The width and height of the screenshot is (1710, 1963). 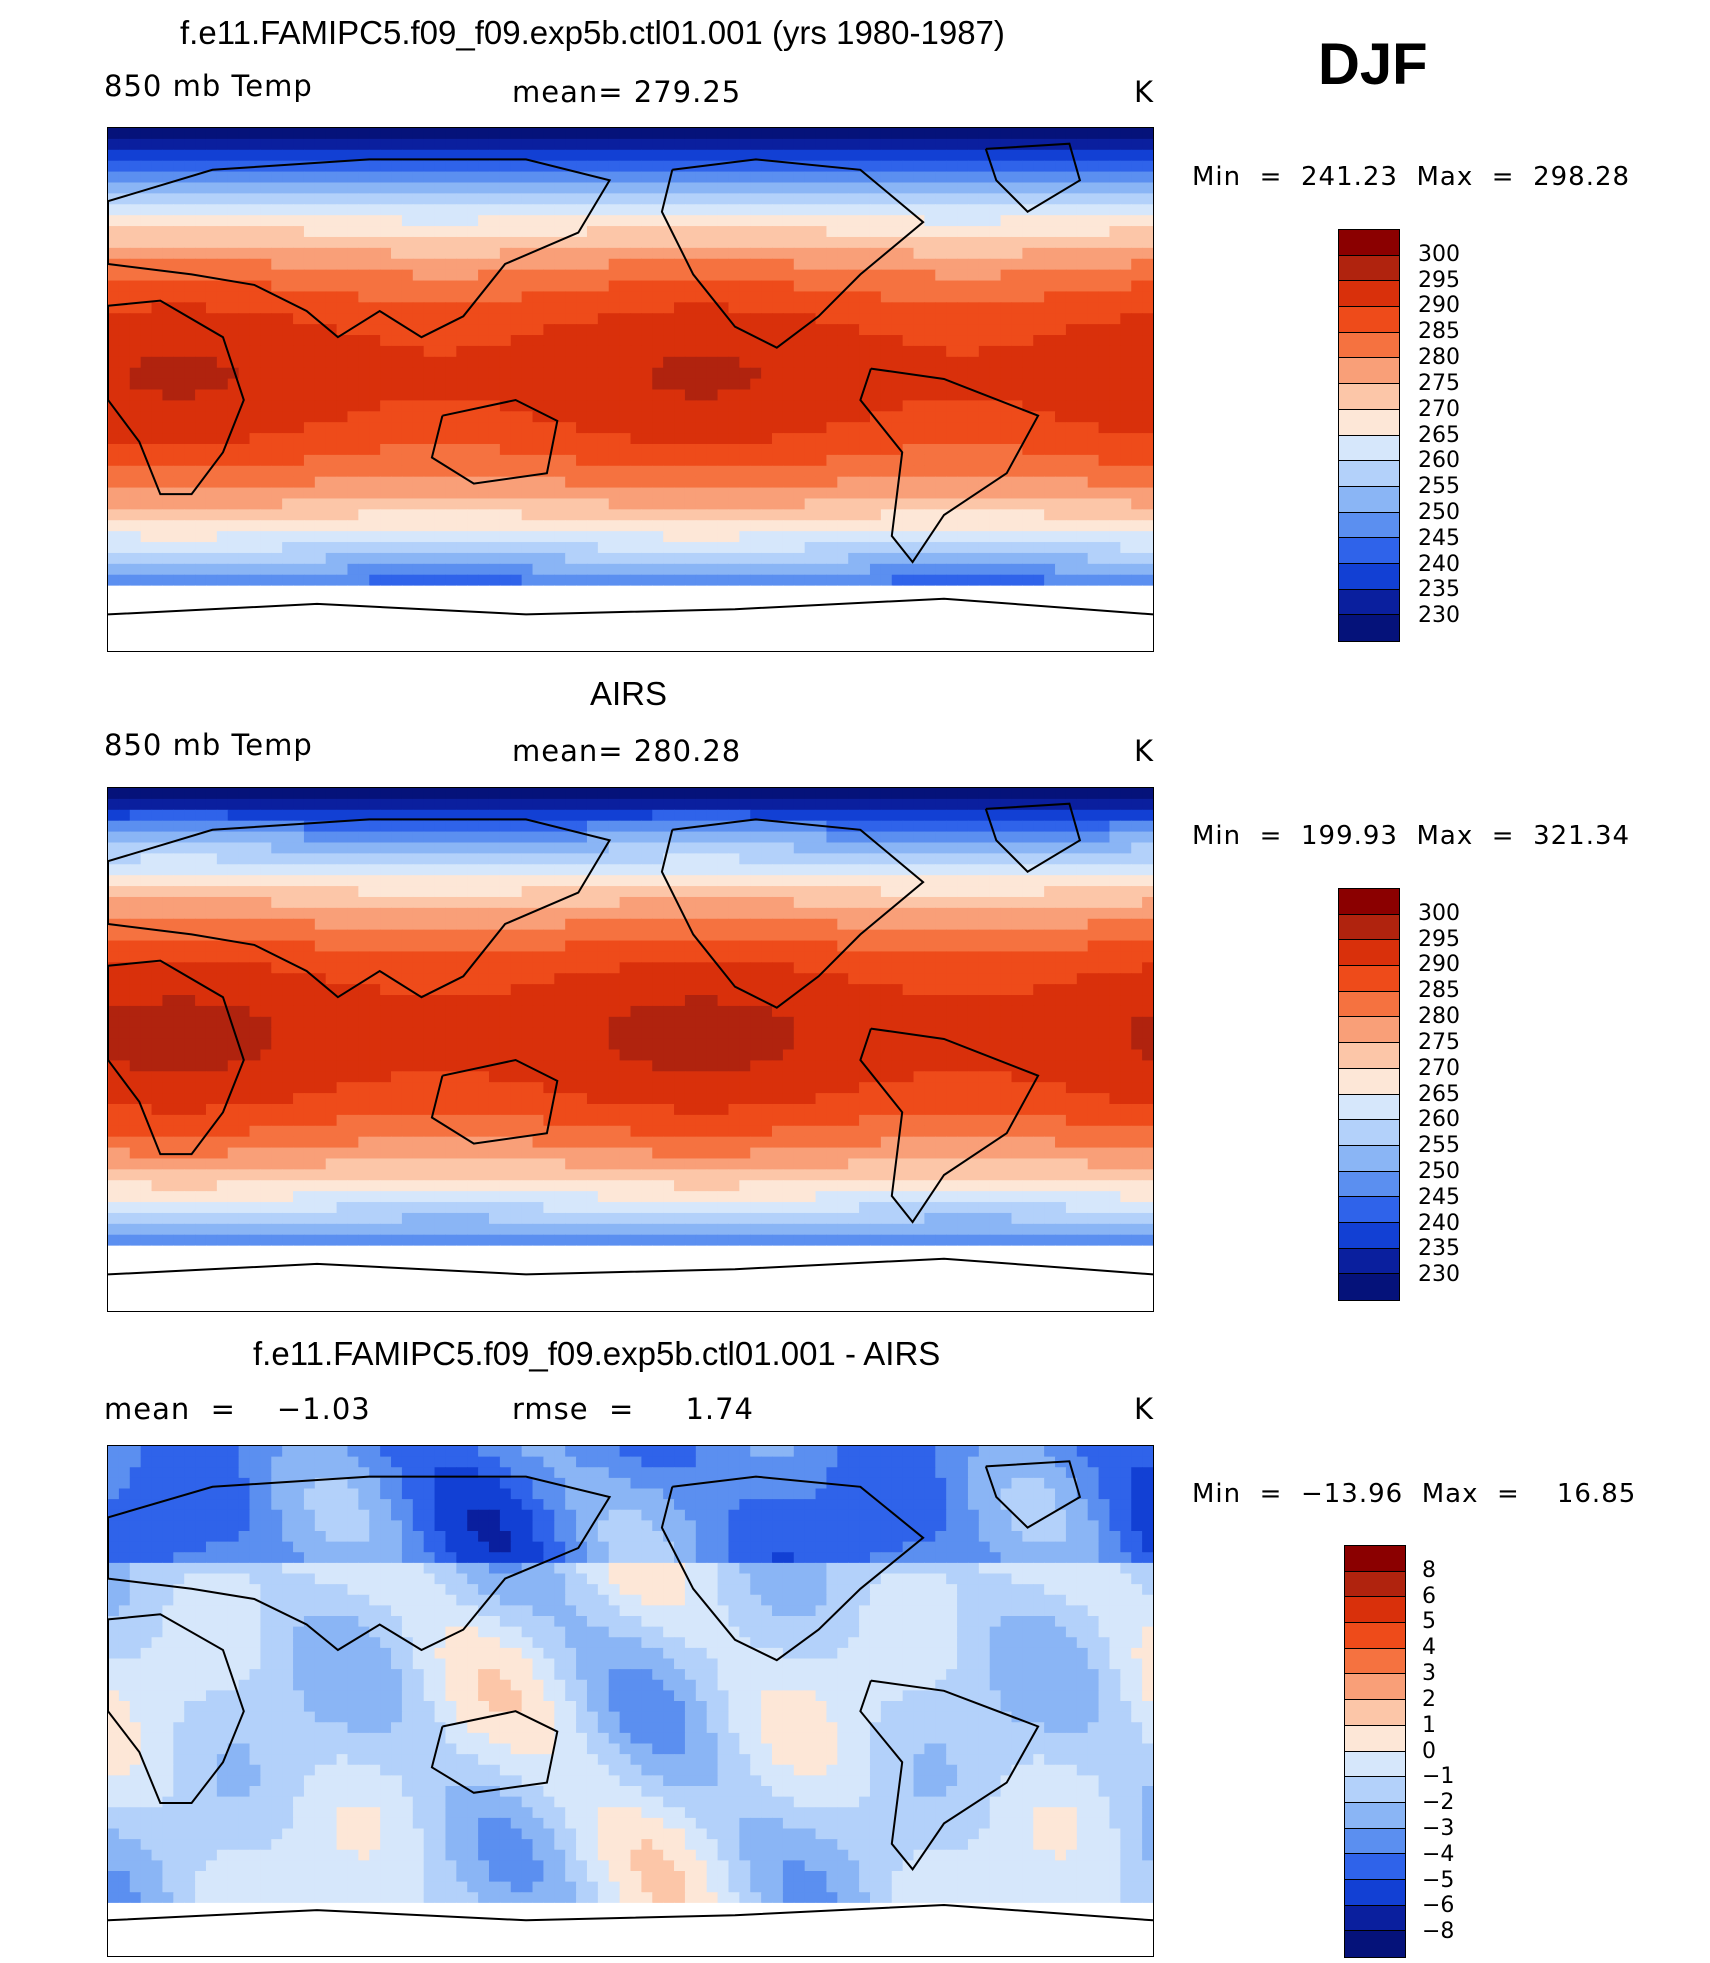 What do you see at coordinates (1429, 1751) in the screenshot?
I see `colorbar-tick-label: 0` at bounding box center [1429, 1751].